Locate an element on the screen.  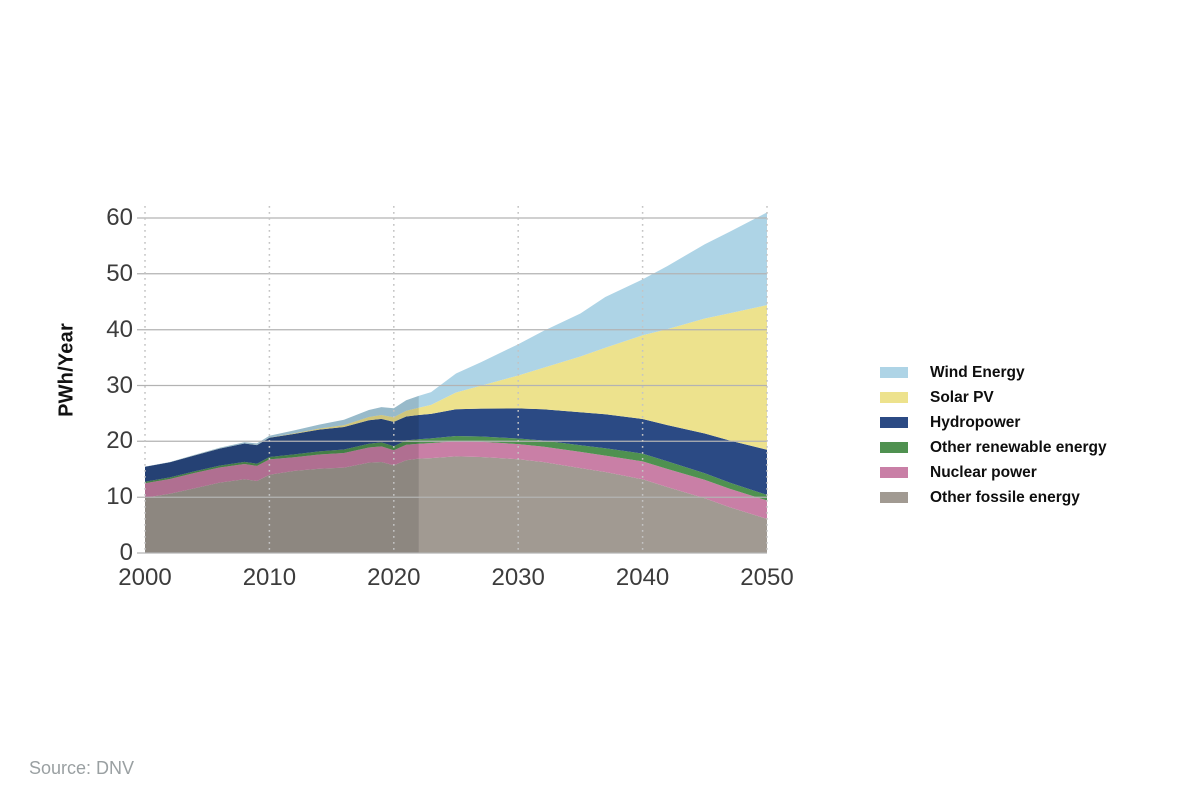
legend-item-nuclear-power: Nuclear power is located at coordinates (993, 472).